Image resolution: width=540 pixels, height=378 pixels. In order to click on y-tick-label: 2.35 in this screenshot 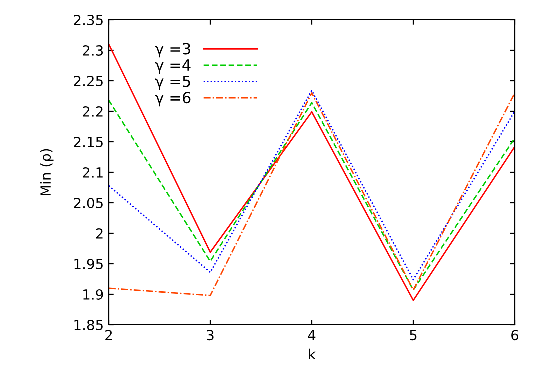, I will do `click(88, 20)`.